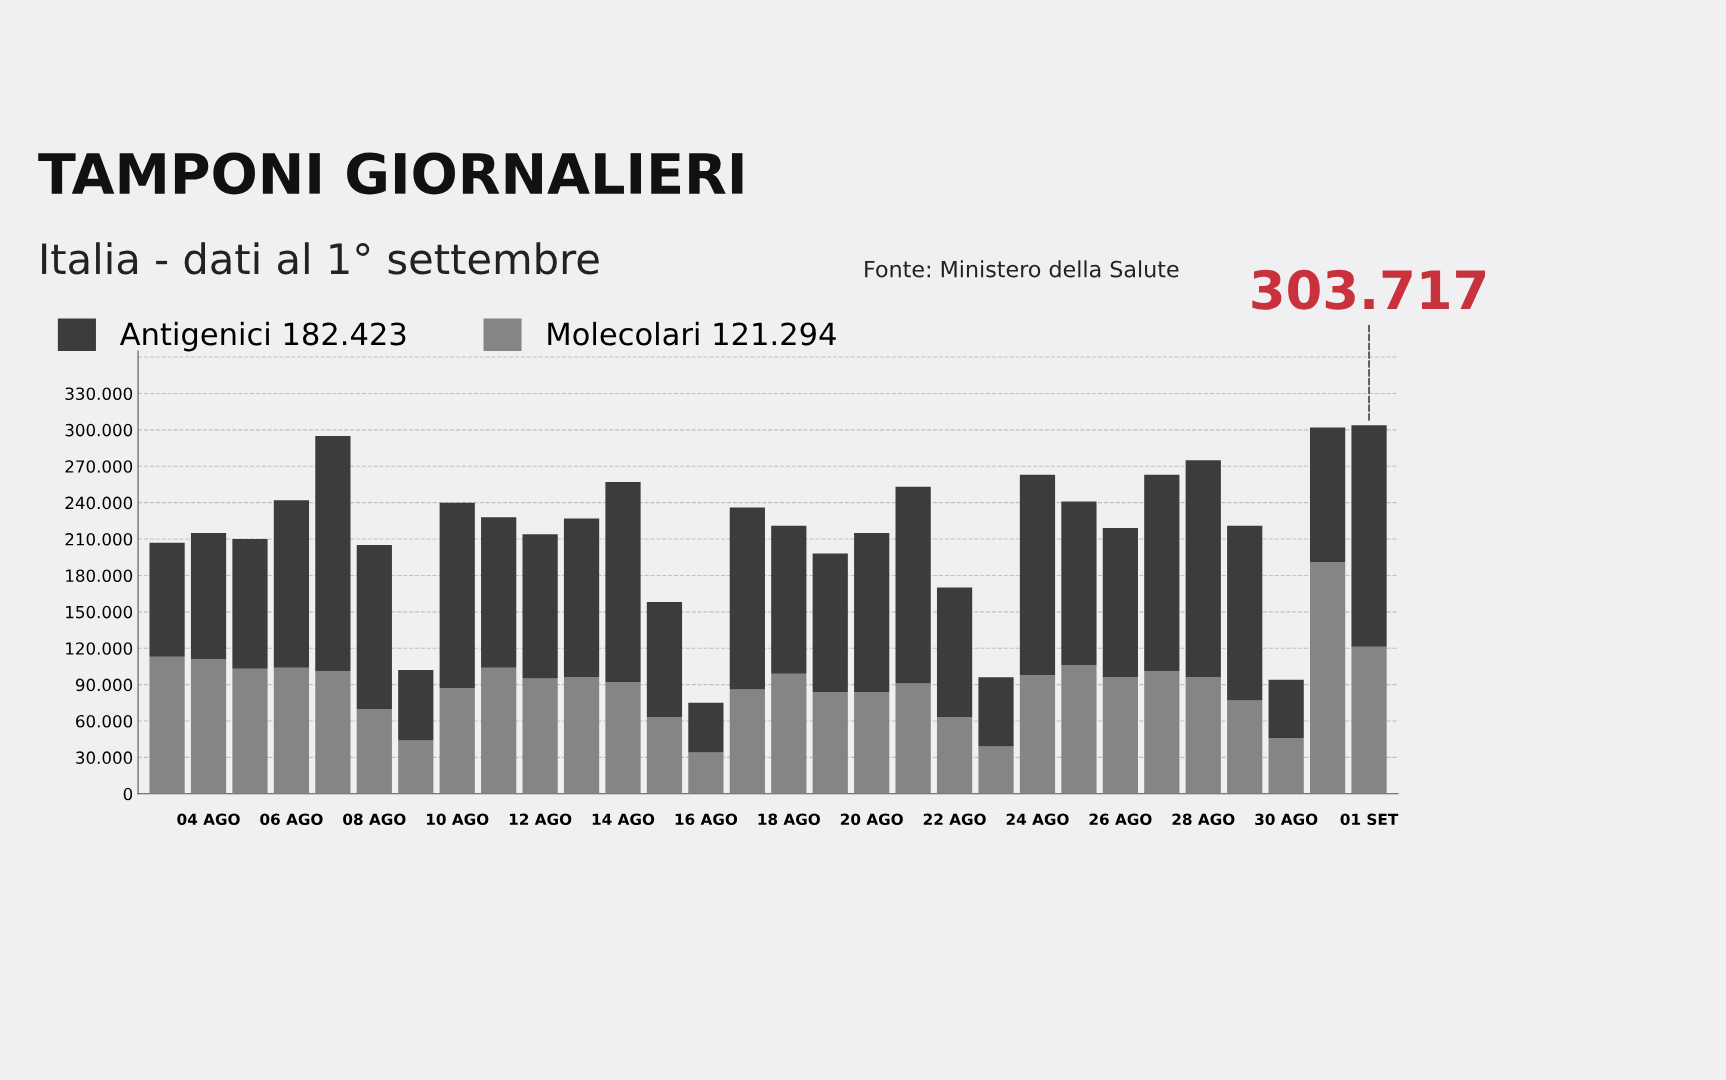 The image size is (1726, 1080). Describe the element at coordinates (104, 757) in the screenshot. I see `y-tick-label: 30.000` at that location.